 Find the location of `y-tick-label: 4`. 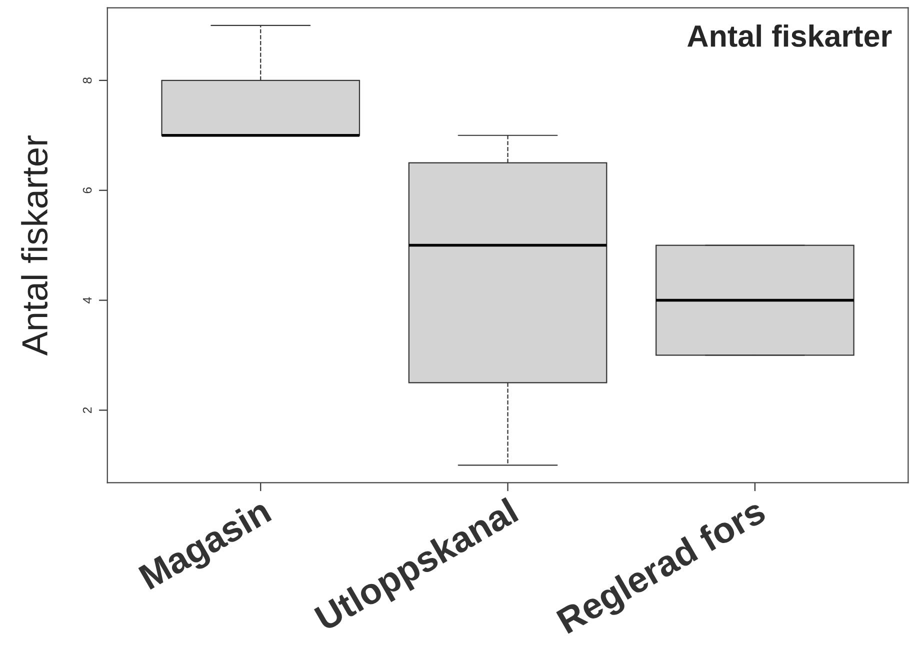

y-tick-label: 4 is located at coordinates (87, 300).